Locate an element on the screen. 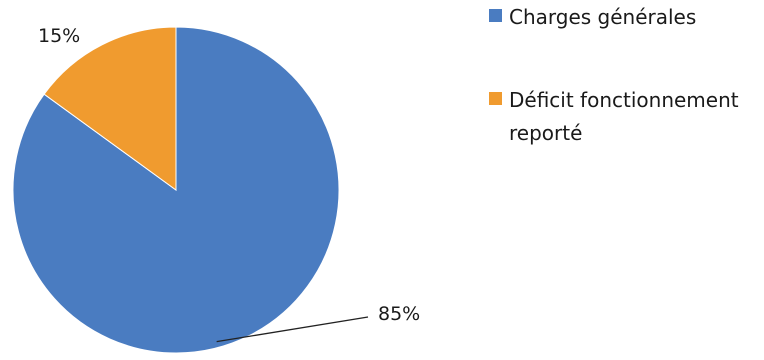 The width and height of the screenshot is (764, 360). leader-line-charges-generales is located at coordinates (292, 329).